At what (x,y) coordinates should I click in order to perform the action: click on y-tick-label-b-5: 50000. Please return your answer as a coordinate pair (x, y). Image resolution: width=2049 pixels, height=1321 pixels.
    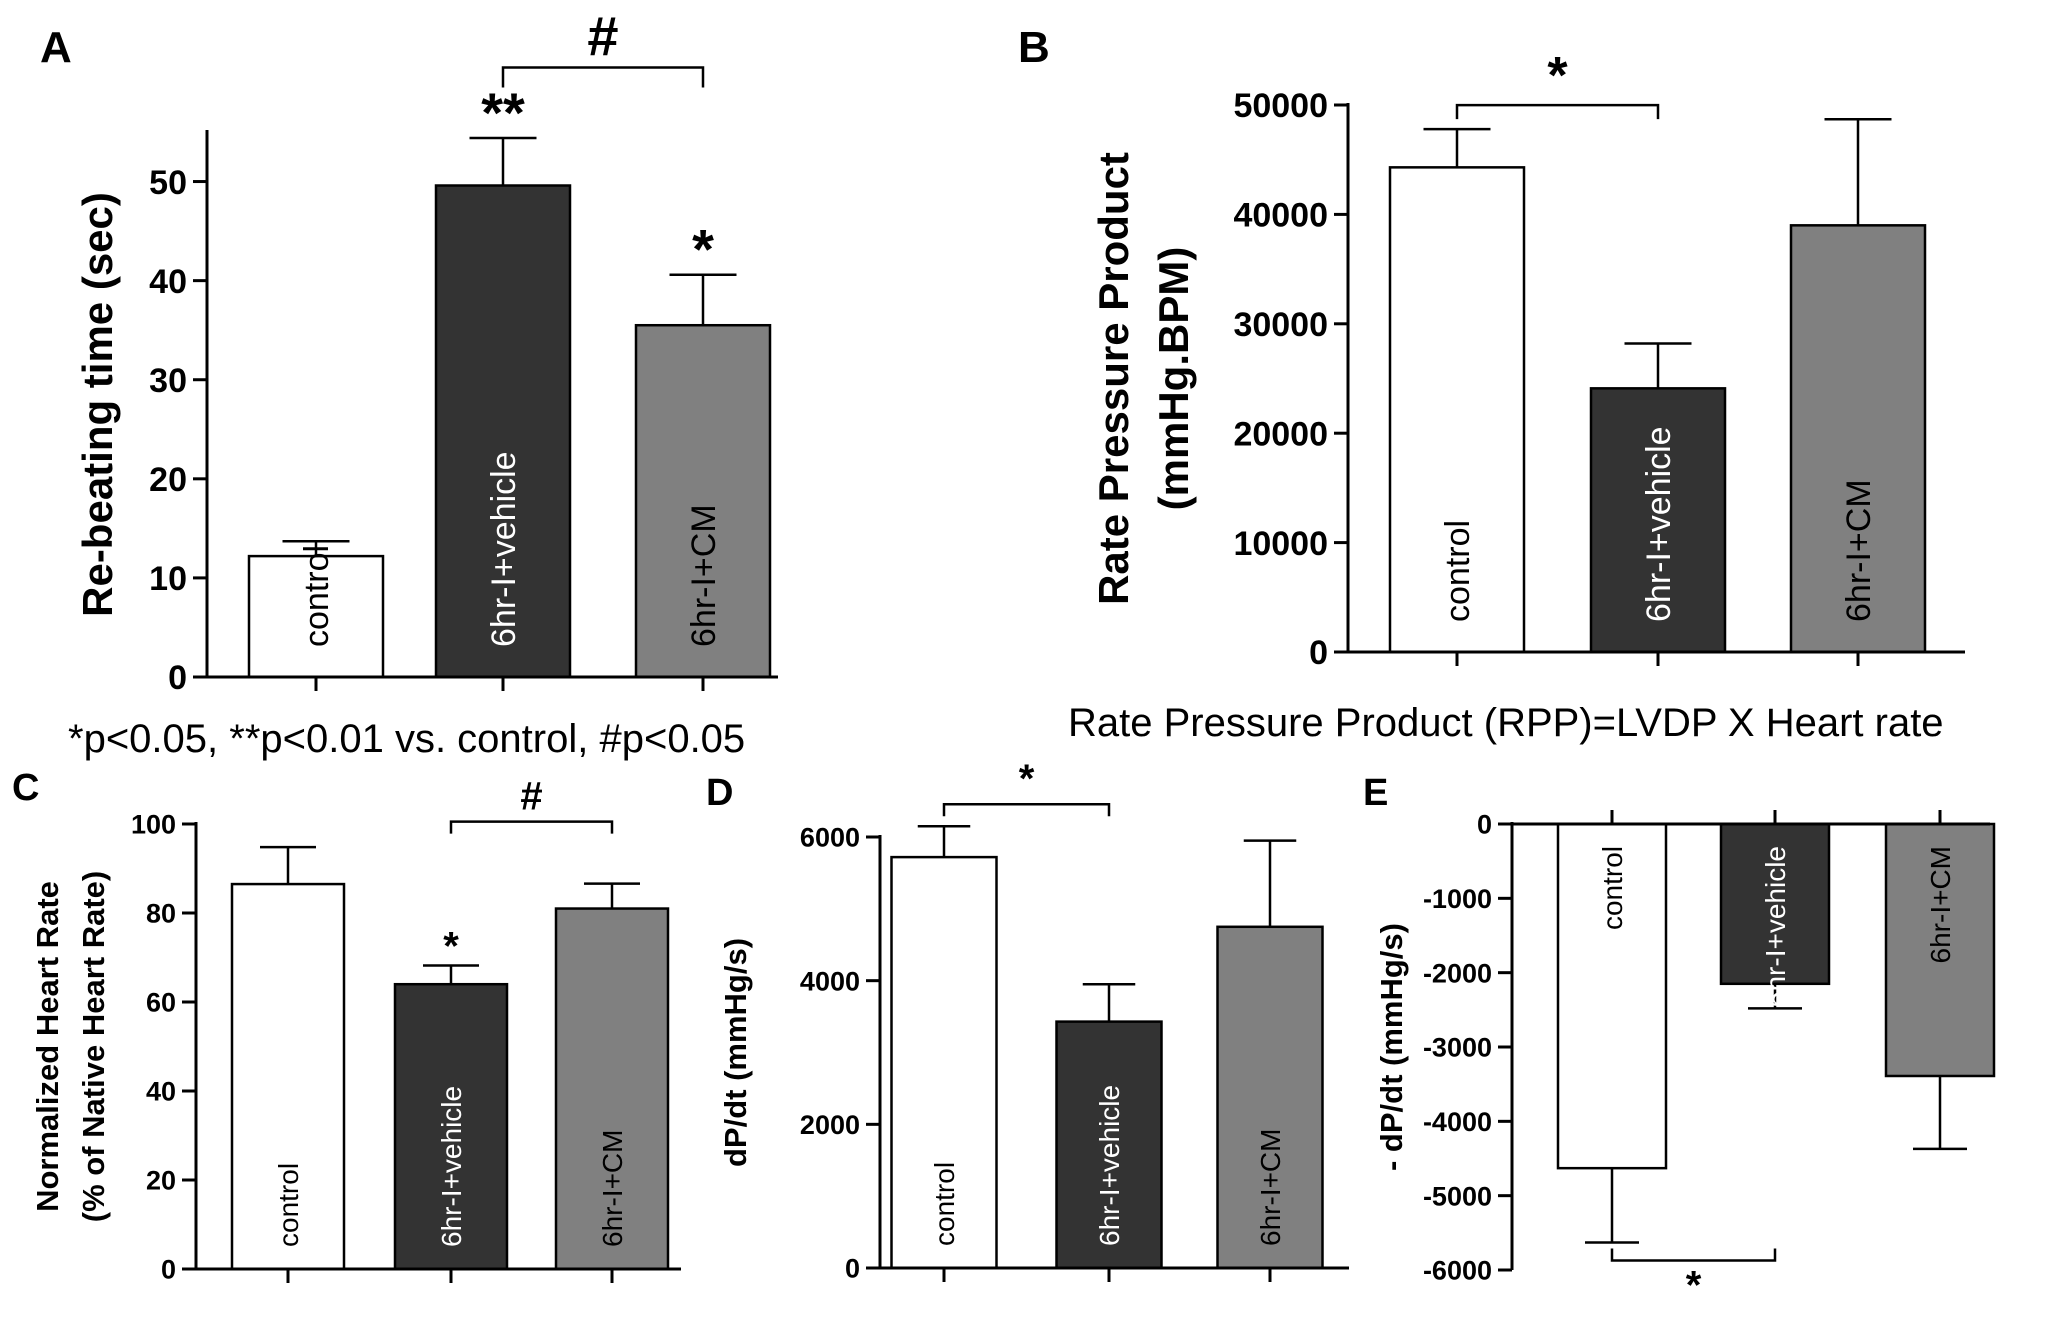
    Looking at the image, I should click on (1280, 106).